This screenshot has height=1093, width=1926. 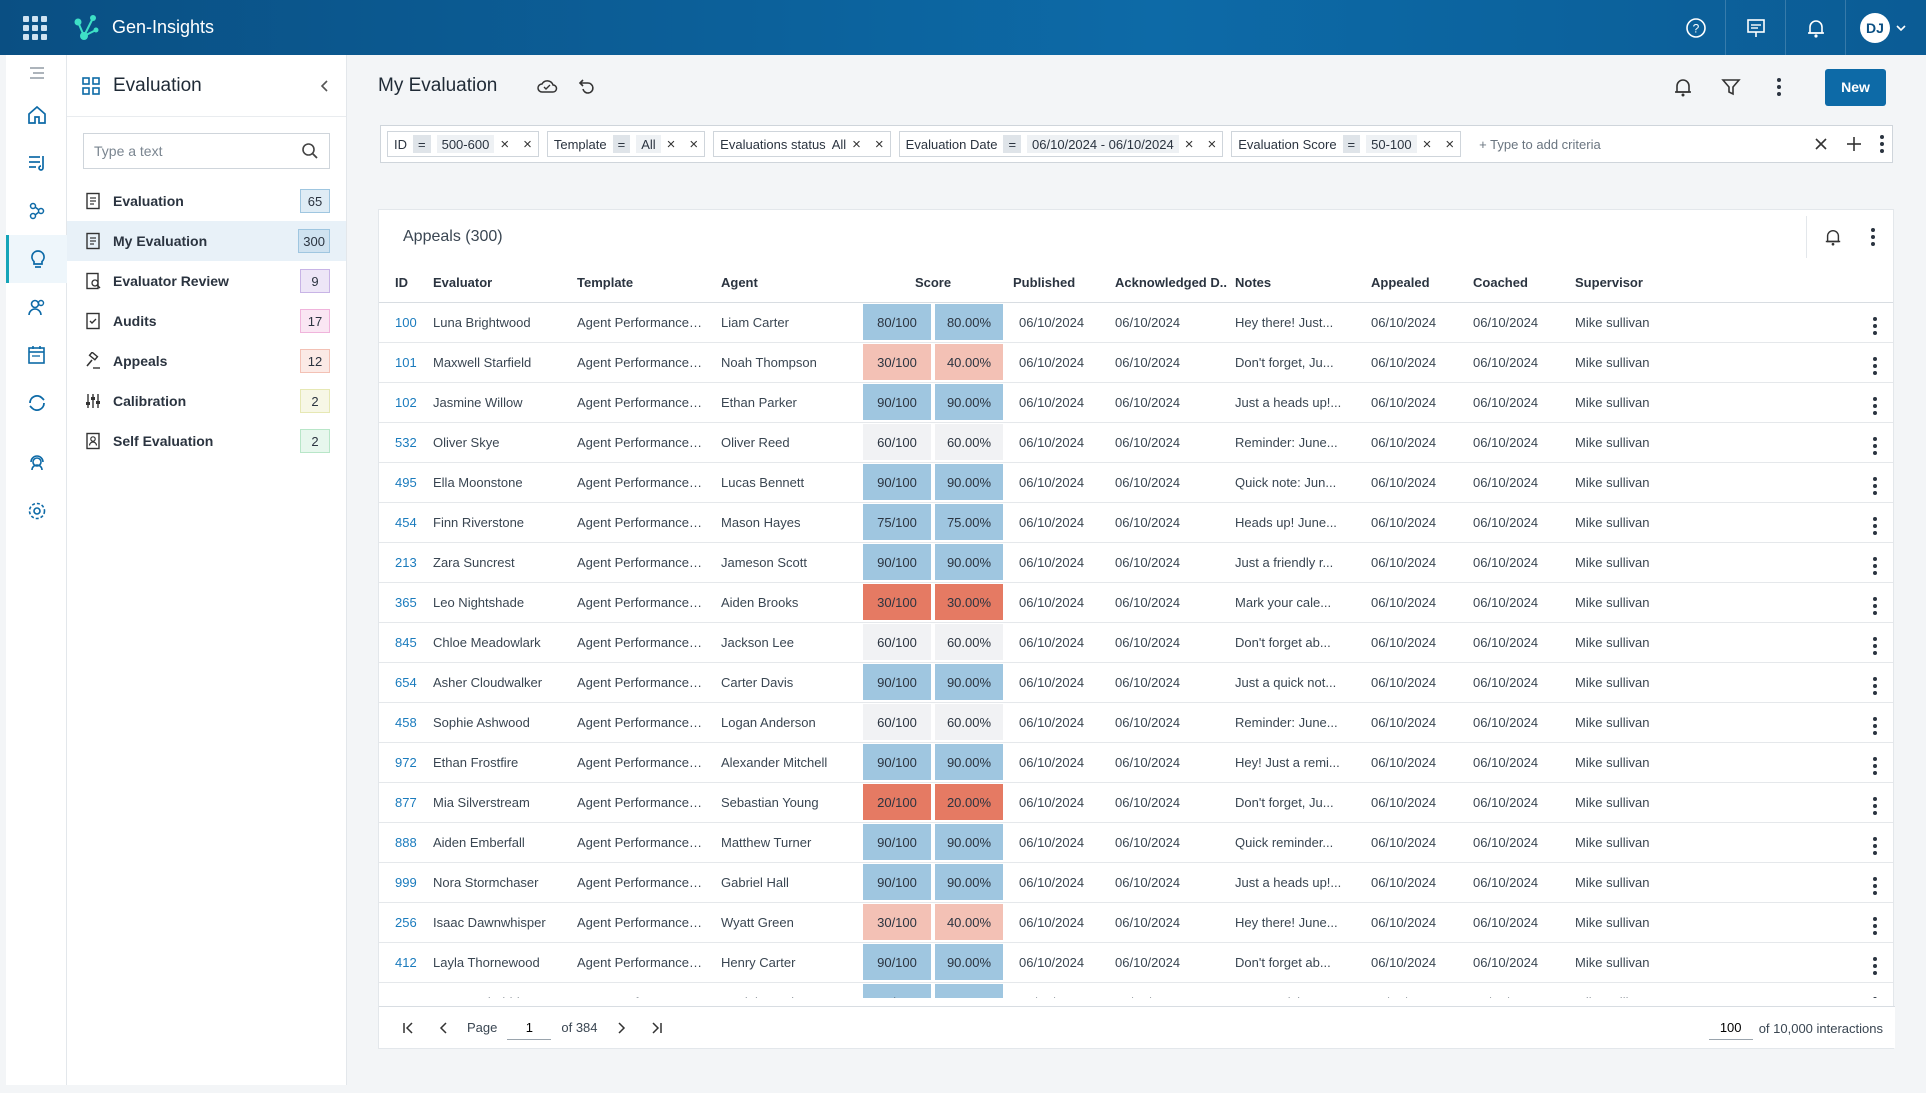 I want to click on next-page-icon, so click(x=621, y=1028).